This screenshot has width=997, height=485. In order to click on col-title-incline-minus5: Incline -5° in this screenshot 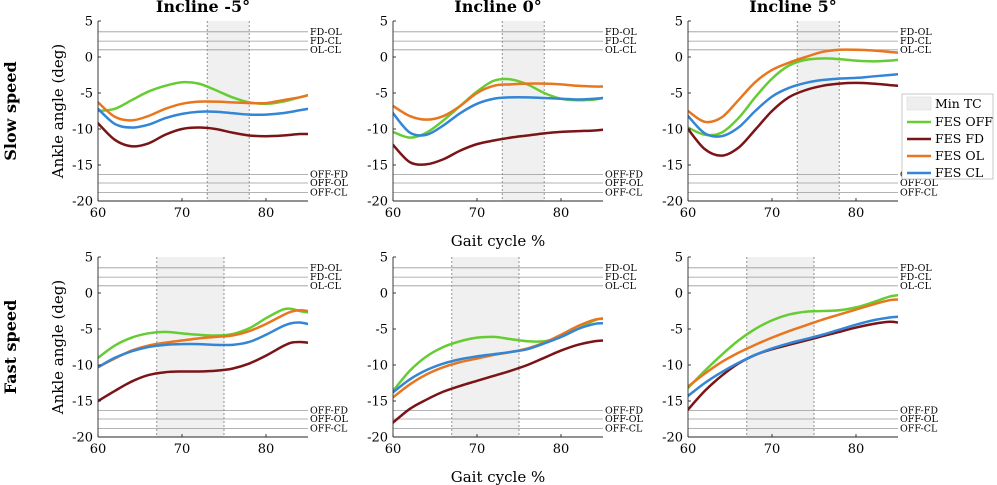, I will do `click(203, 8)`.